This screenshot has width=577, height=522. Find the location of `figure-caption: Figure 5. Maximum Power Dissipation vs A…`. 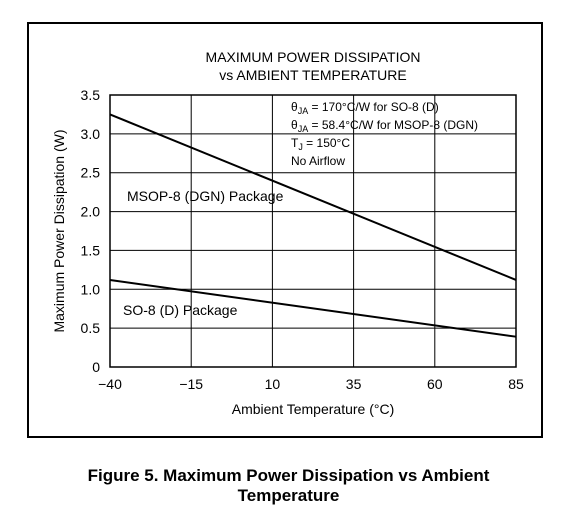

figure-caption: Figure 5. Maximum Power Dissipation vs A… is located at coordinates (288, 486).